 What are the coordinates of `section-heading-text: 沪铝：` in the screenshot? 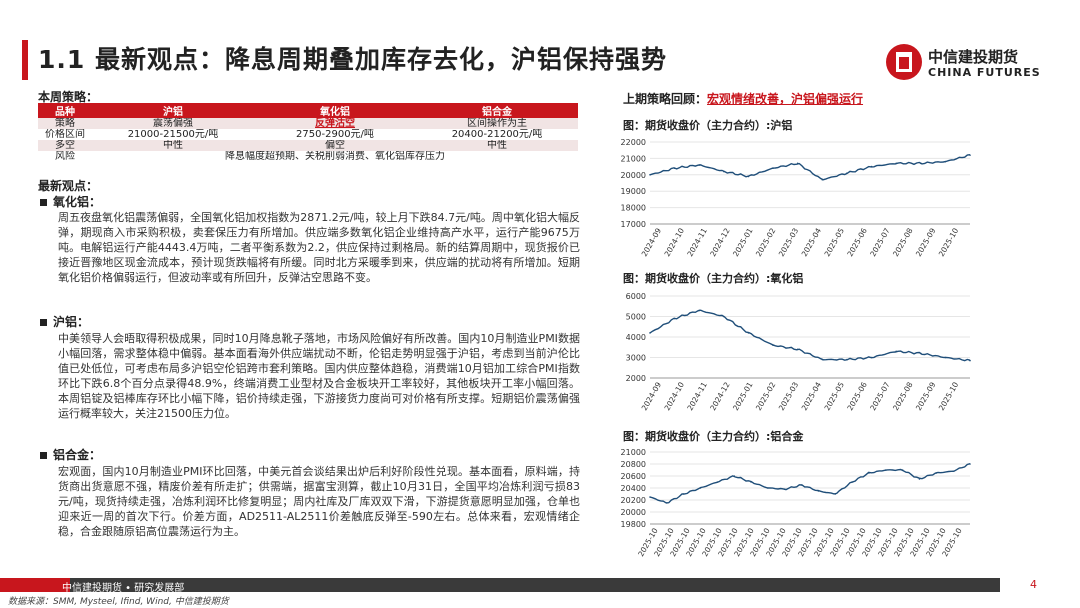 It's located at (71, 322).